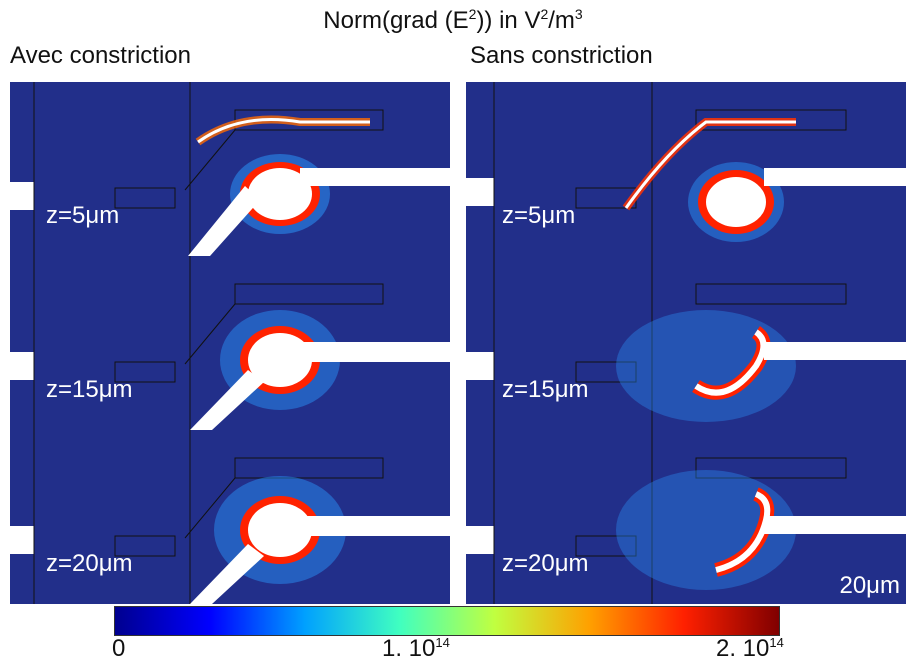 Image resolution: width=906 pixels, height=670 pixels. I want to click on colorbar, so click(447, 621).